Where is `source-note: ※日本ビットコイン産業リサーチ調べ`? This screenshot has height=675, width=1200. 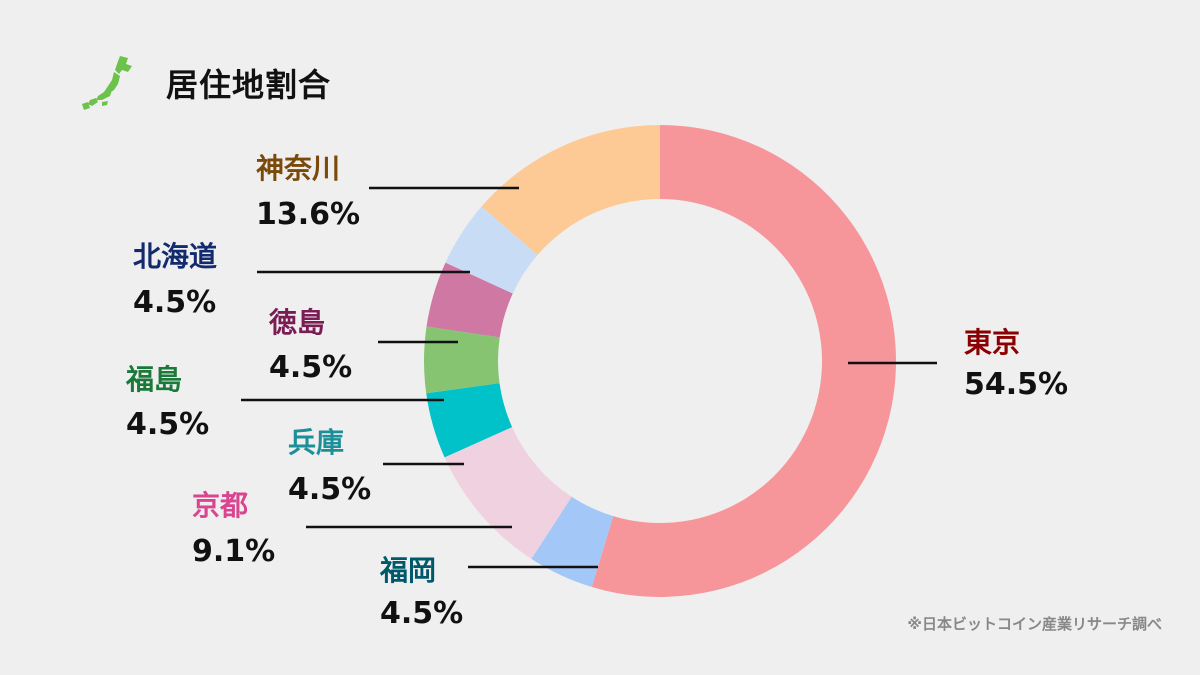
source-note: ※日本ビットコイン産業リサーチ調べ is located at coordinates (1034, 624).